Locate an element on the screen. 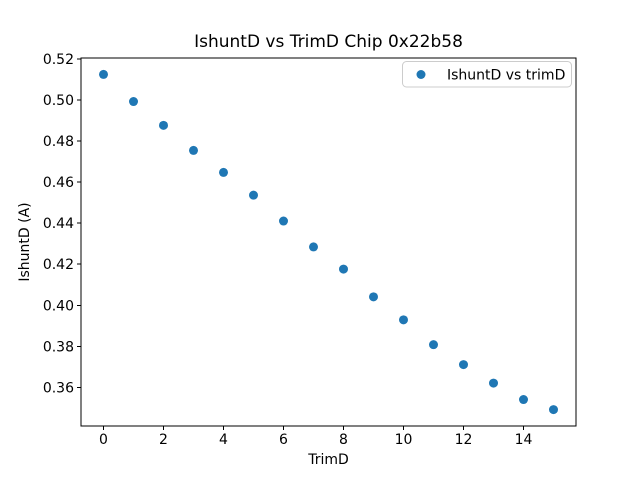  y-tick-label: 0.48 is located at coordinates (58, 142).